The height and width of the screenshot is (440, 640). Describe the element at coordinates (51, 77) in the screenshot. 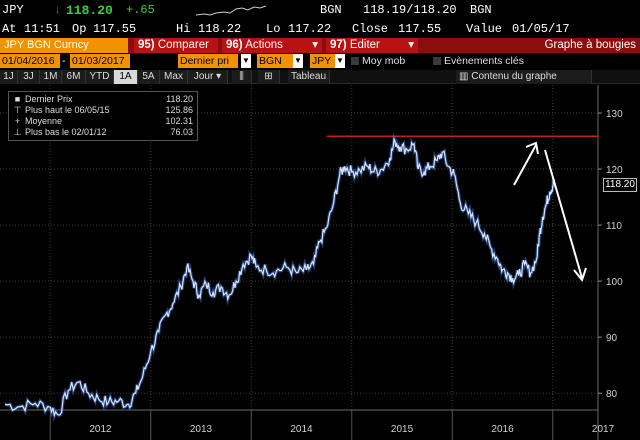

I see `period-1m: 1M` at that location.